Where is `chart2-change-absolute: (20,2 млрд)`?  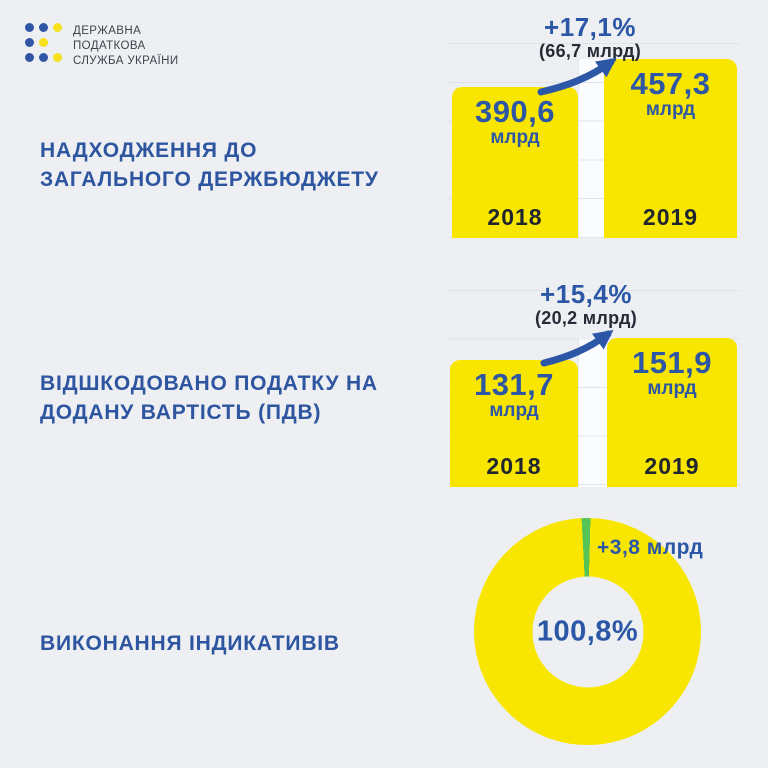
chart2-change-absolute: (20,2 млрд) is located at coordinates (586, 318).